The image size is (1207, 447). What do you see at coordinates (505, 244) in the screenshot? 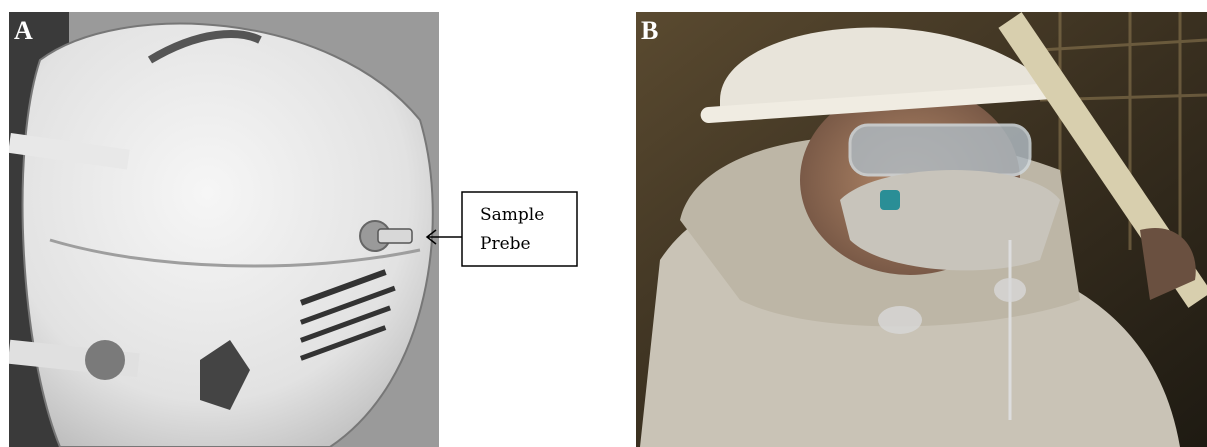
I see `callout-text: Prebe` at bounding box center [505, 244].